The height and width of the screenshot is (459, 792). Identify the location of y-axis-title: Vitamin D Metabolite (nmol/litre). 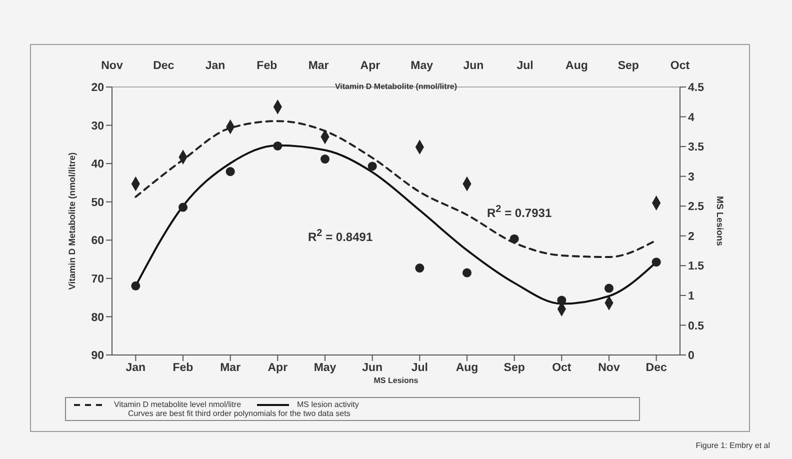
(72, 221).